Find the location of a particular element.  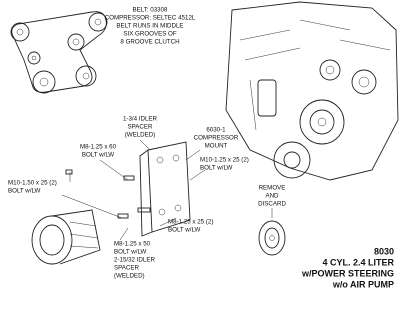

title-block: 4 CYL. 2.4 LITER is located at coordinates (358, 262).